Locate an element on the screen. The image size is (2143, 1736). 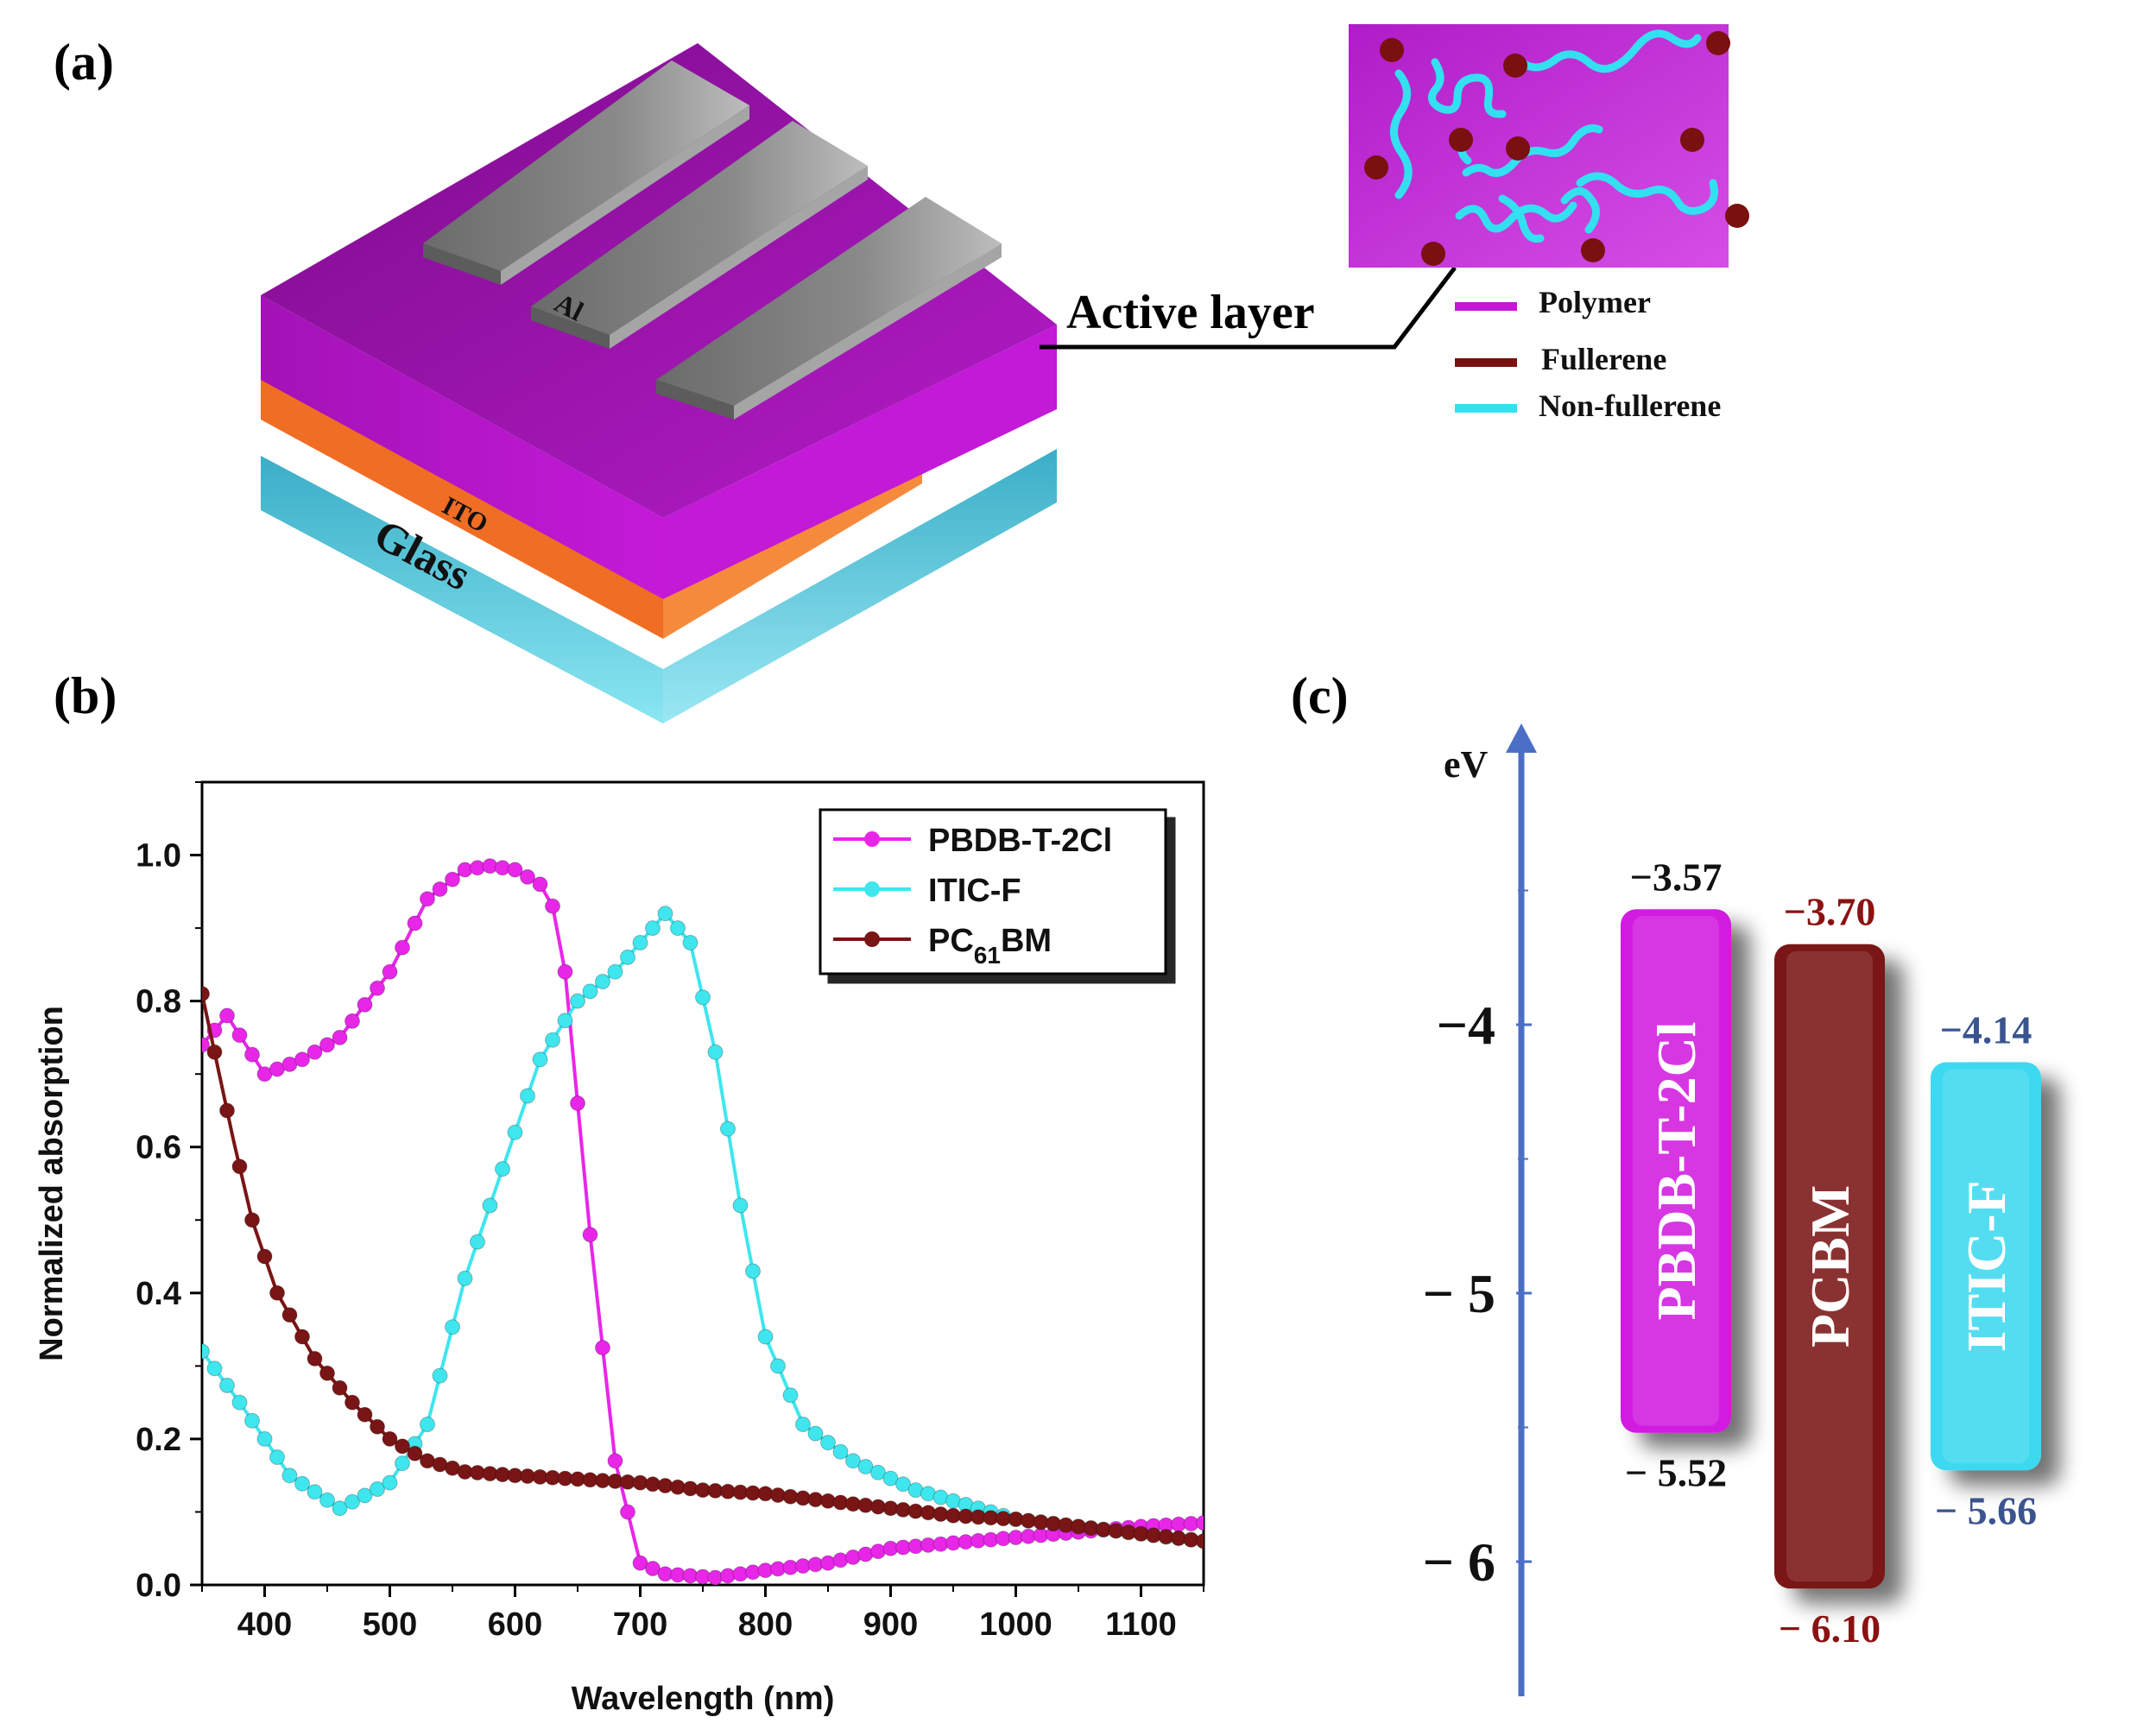
y-tick-label: 0.8 is located at coordinates (158, 1002).